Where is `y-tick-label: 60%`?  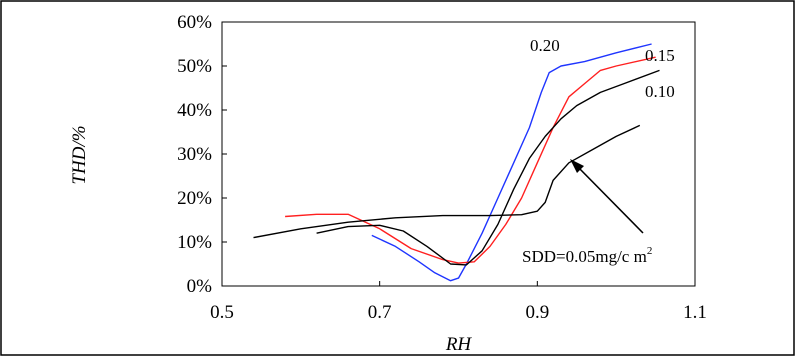 y-tick-label: 60% is located at coordinates (194, 22).